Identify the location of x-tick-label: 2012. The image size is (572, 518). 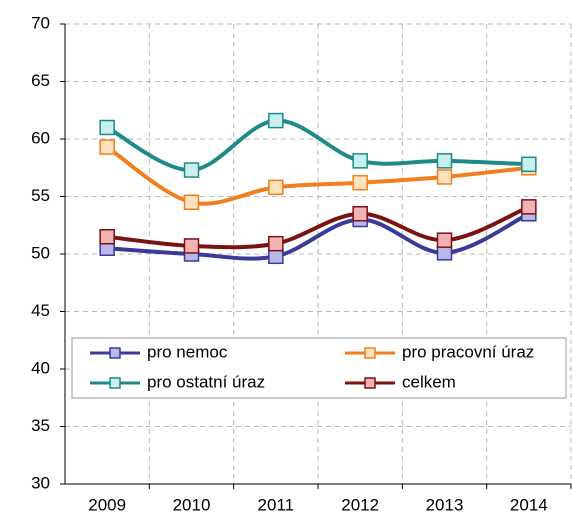
(360, 504).